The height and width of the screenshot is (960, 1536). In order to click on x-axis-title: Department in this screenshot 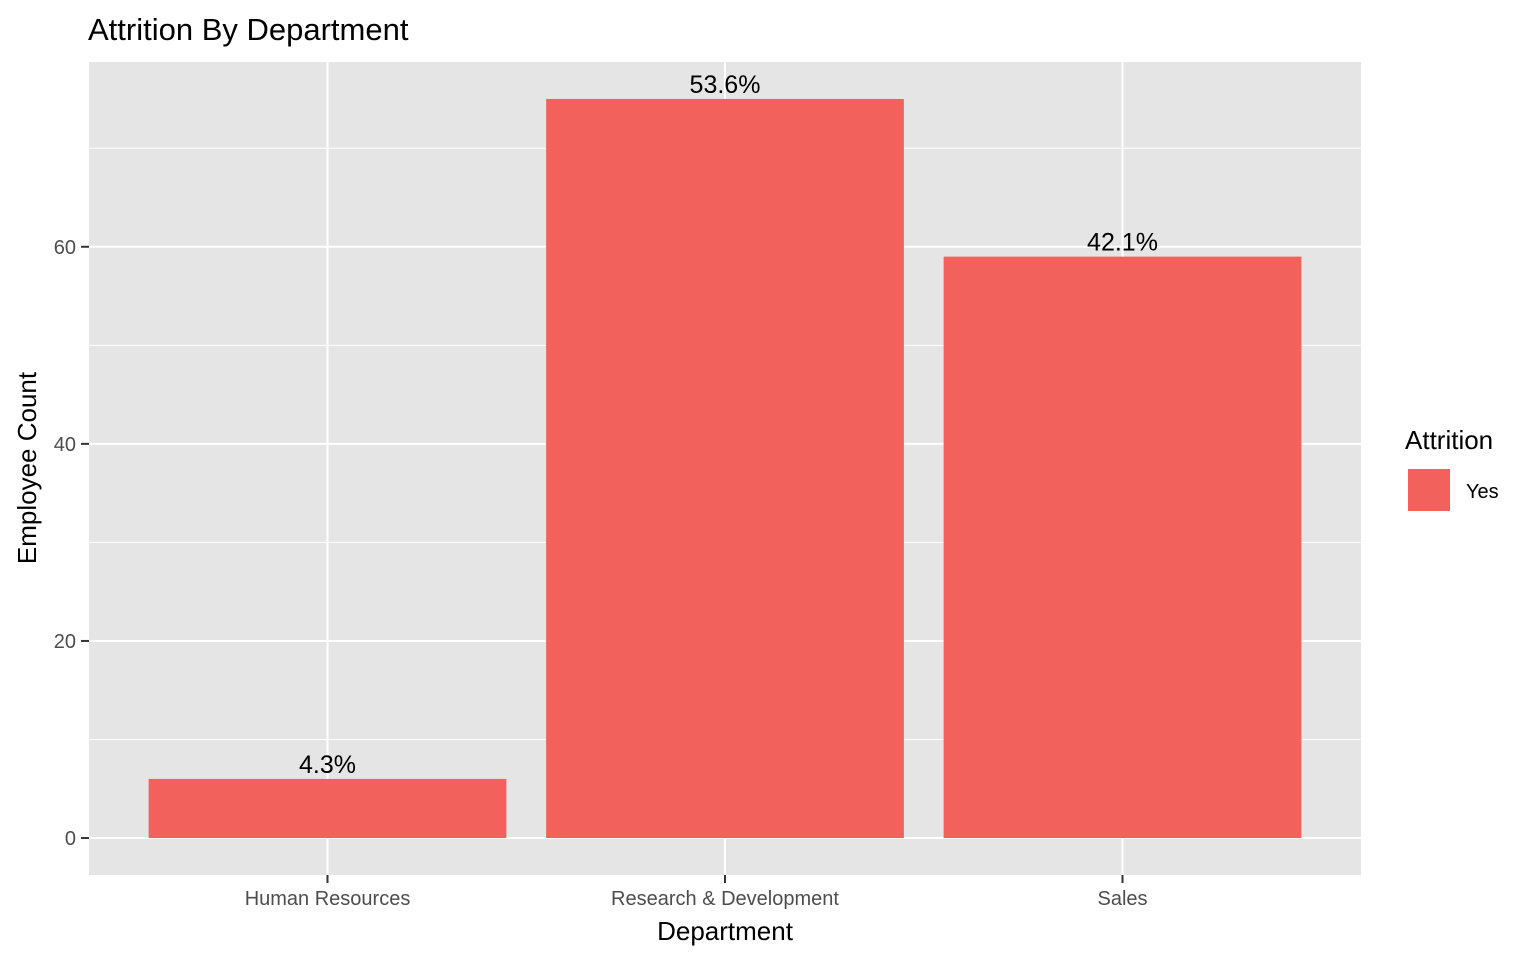, I will do `click(725, 931)`.